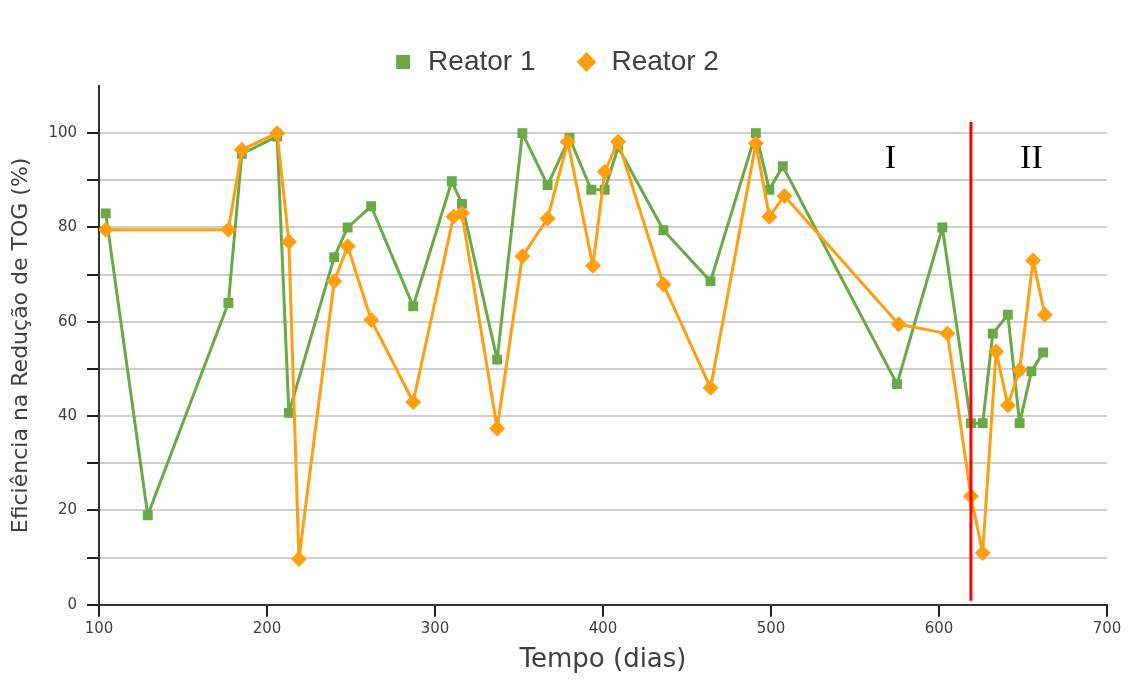 The height and width of the screenshot is (684, 1131). What do you see at coordinates (665, 60) in the screenshot?
I see `legend-label: Reator 2` at bounding box center [665, 60].